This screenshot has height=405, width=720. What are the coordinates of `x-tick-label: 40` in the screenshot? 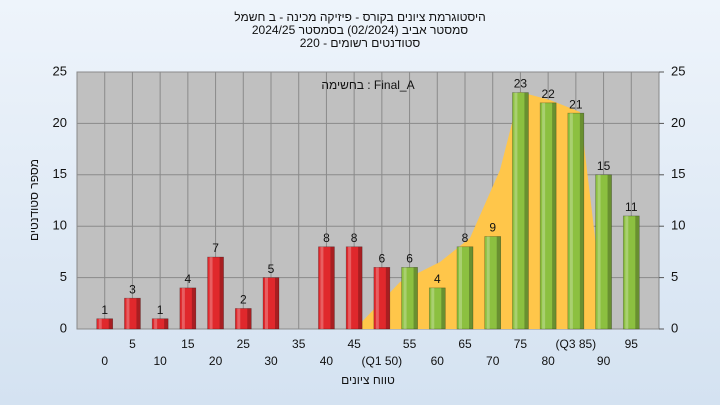 It's located at (327, 361).